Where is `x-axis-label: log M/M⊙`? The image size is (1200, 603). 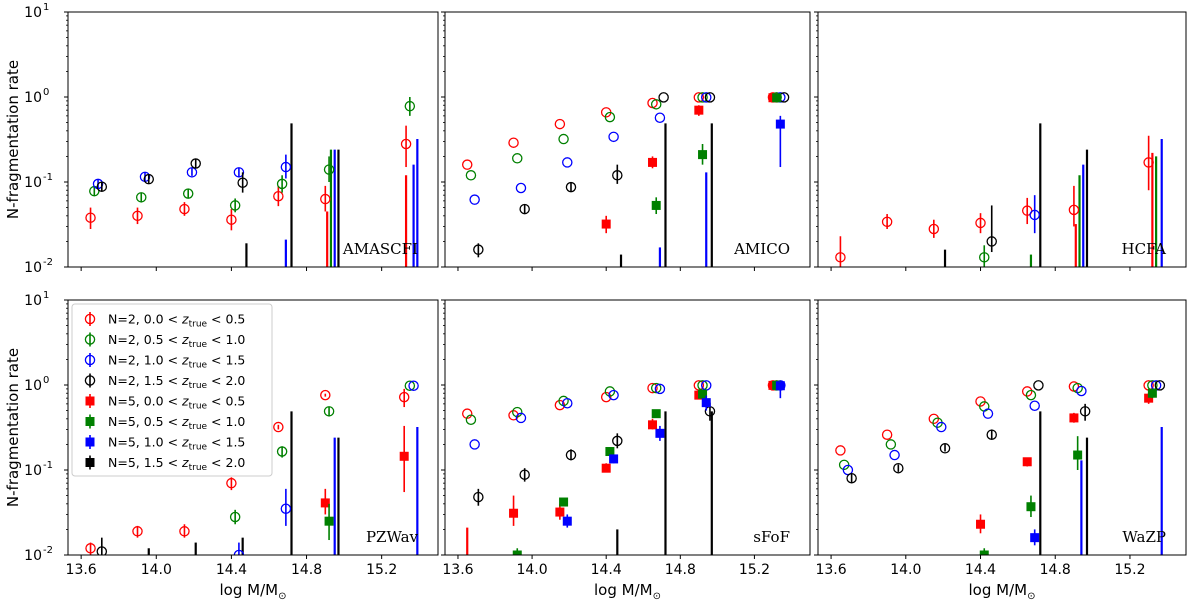
x-axis-label: log M/M⊙ is located at coordinates (1002, 591).